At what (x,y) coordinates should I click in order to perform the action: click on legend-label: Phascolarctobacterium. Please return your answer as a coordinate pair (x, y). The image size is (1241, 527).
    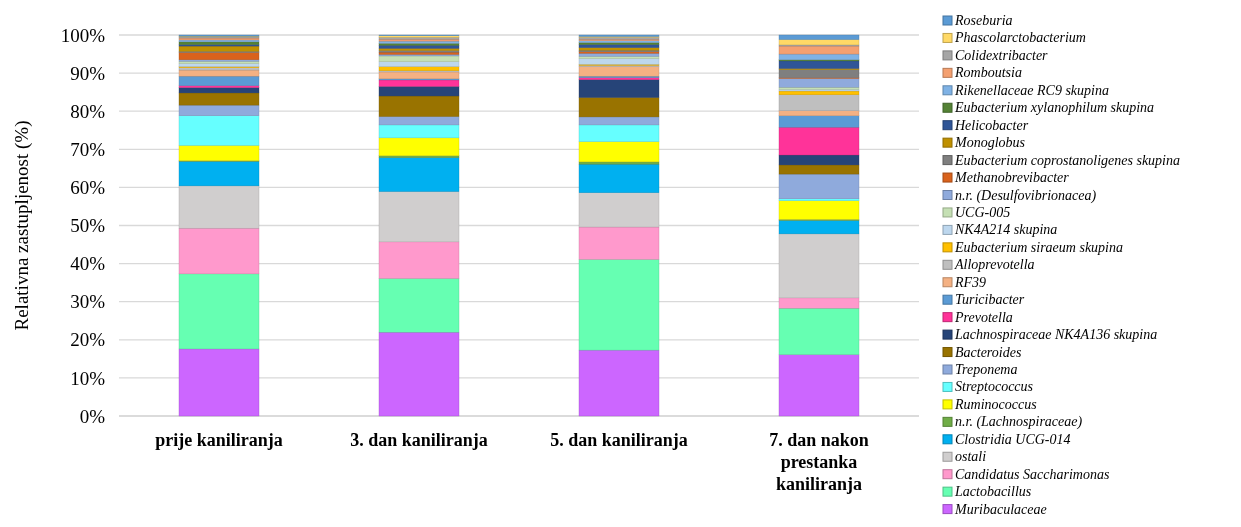
    Looking at the image, I should click on (1020, 38).